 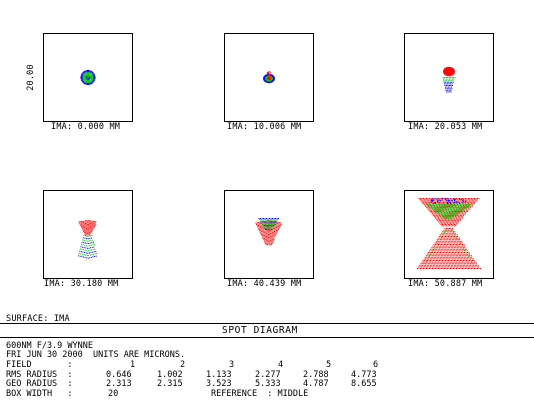 What do you see at coordinates (39, 365) in the screenshot?
I see `field-row-label: FIELD :` at bounding box center [39, 365].